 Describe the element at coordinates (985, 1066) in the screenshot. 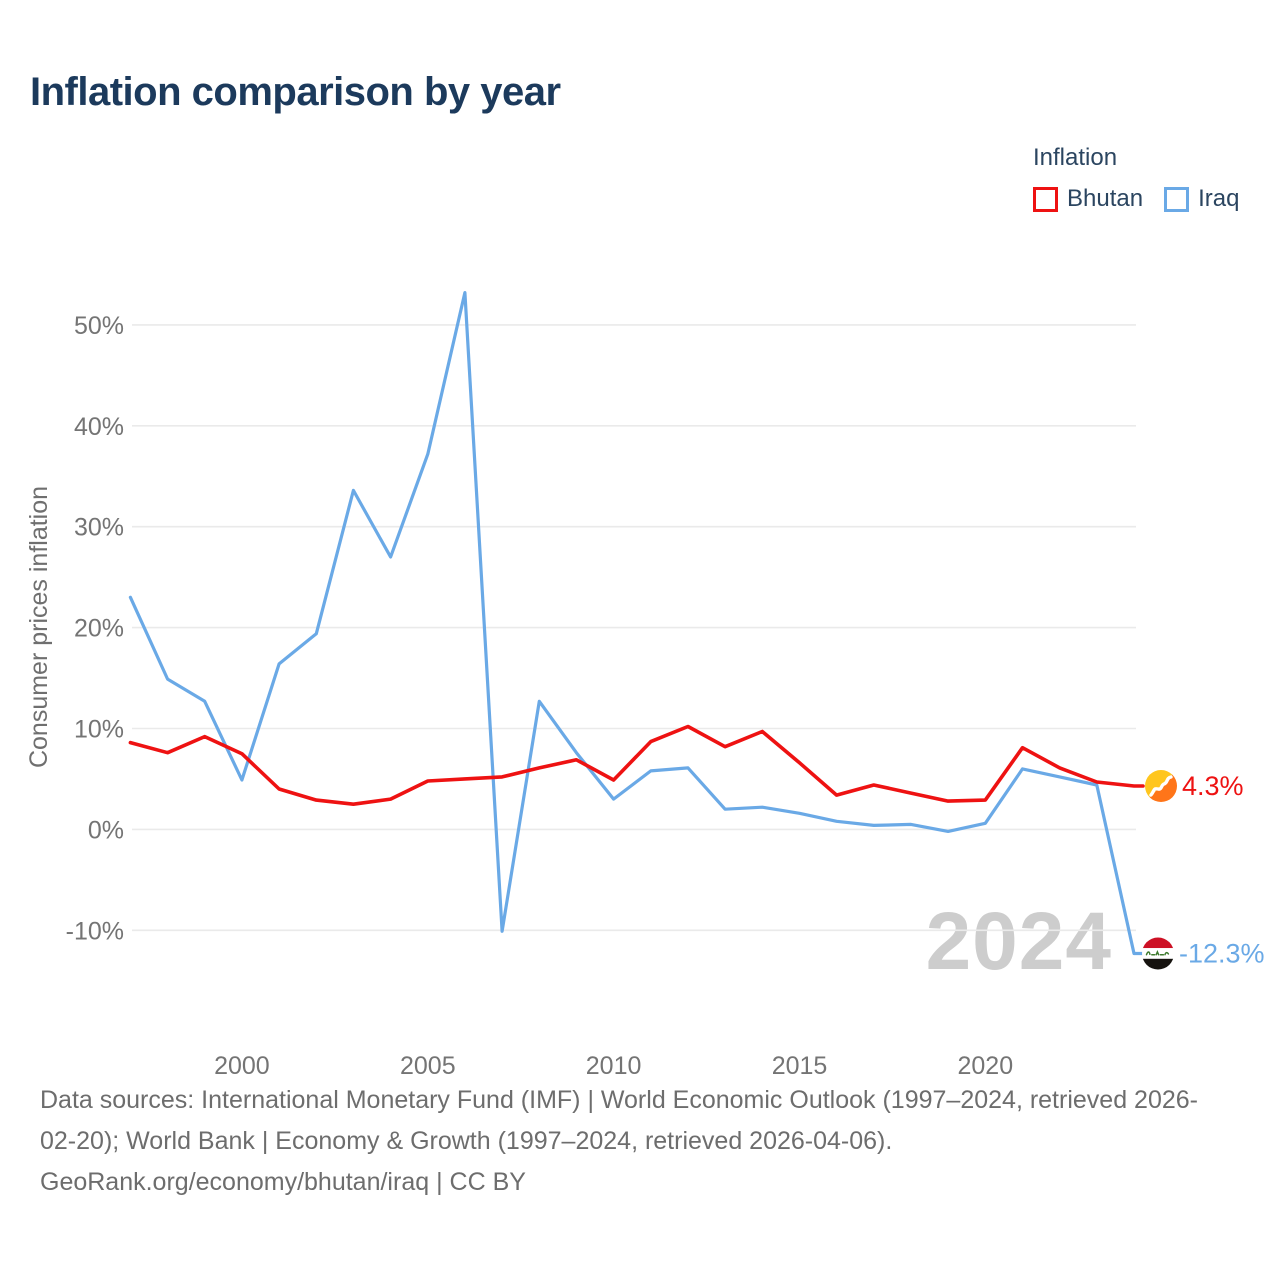

I see `x-tick-label: 2020` at that location.